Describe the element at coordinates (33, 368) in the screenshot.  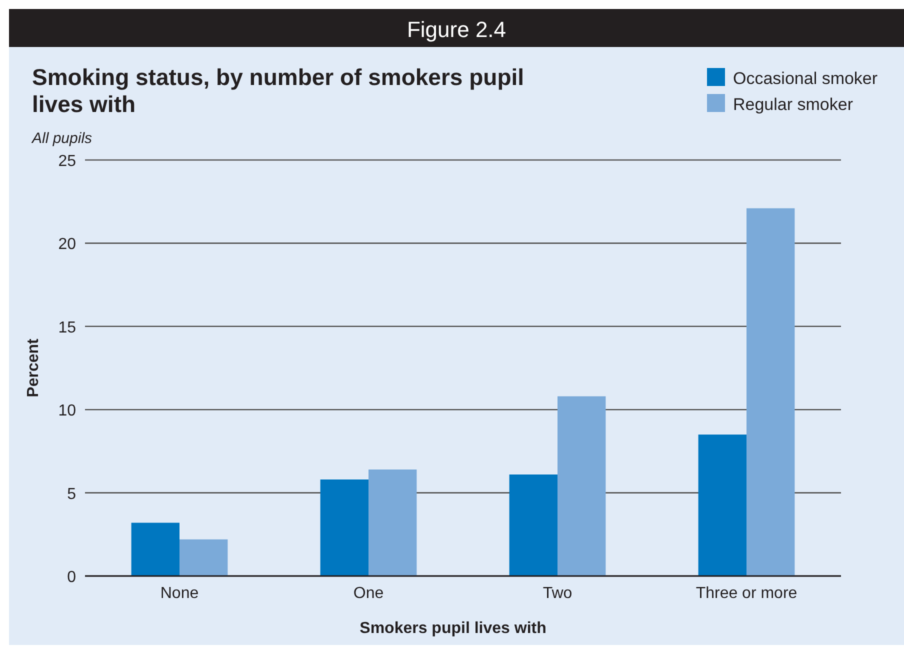
I see `y-axis-title: Percent` at that location.